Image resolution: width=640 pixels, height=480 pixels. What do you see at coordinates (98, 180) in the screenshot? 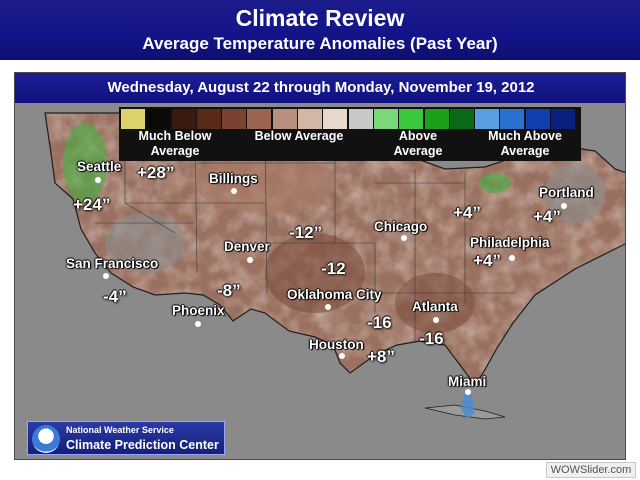
I see `city-dot-seattle` at bounding box center [98, 180].